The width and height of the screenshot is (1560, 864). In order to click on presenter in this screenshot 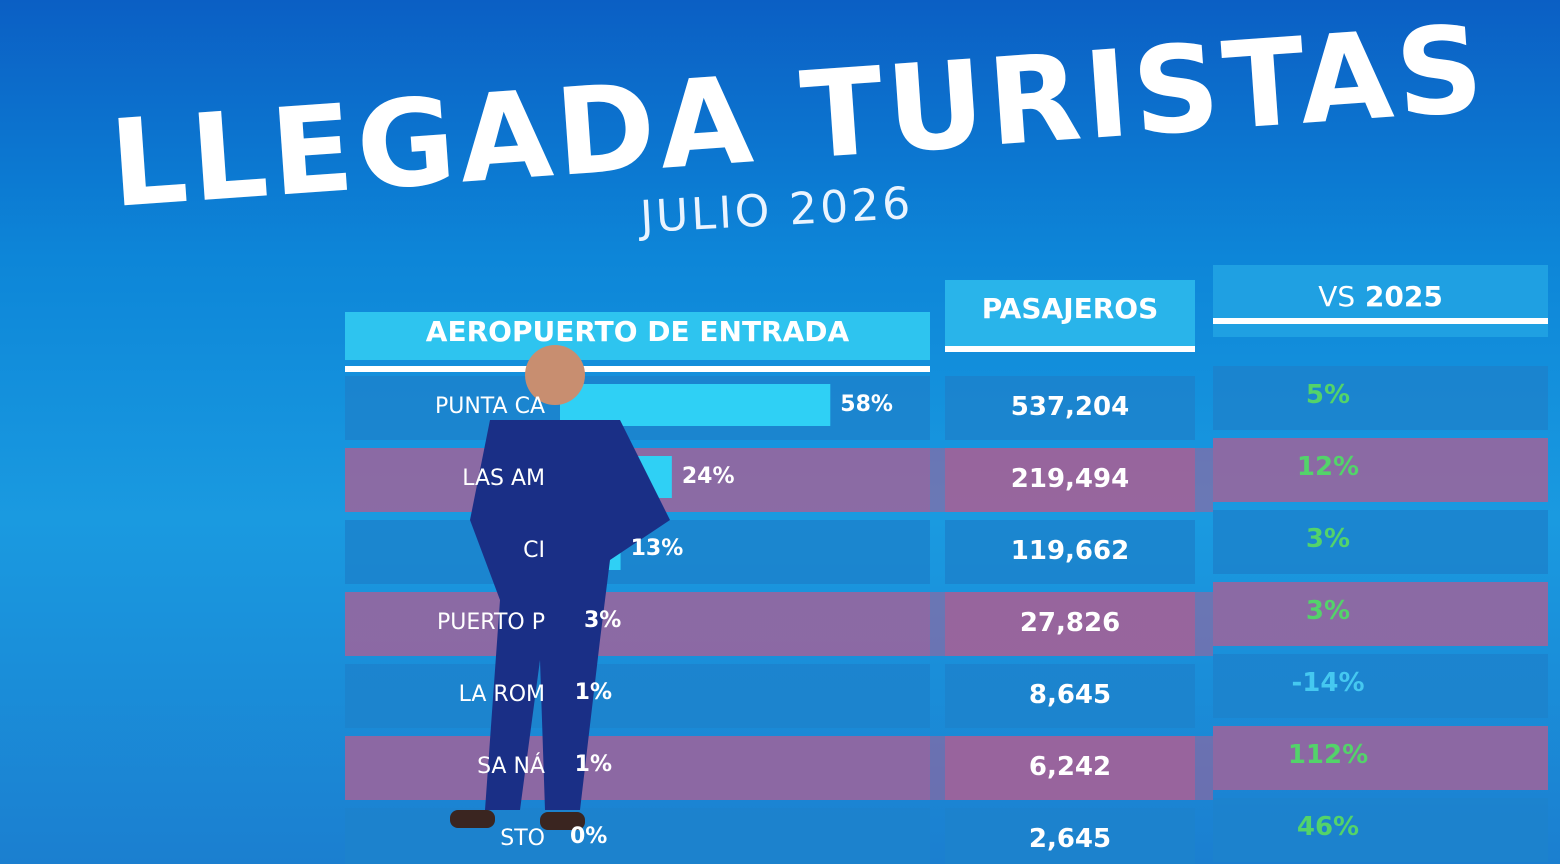, I will do `click(560, 587)`.